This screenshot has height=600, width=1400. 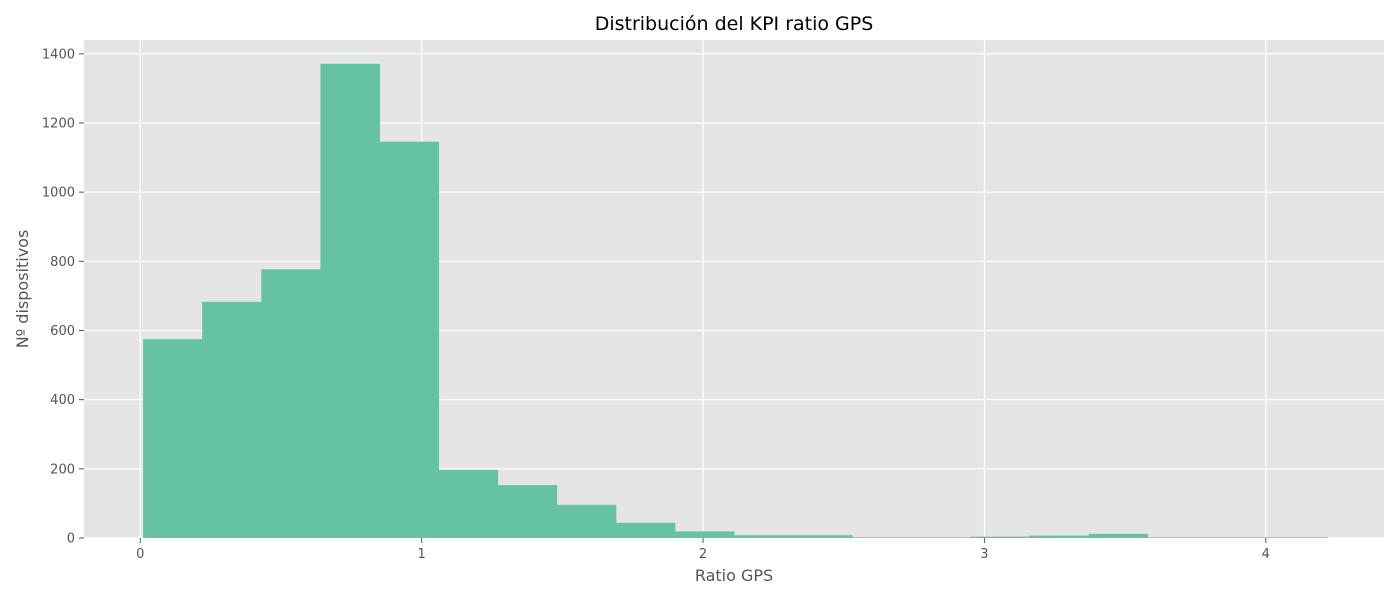 I want to click on y-tick-label: 600, so click(x=62, y=331).